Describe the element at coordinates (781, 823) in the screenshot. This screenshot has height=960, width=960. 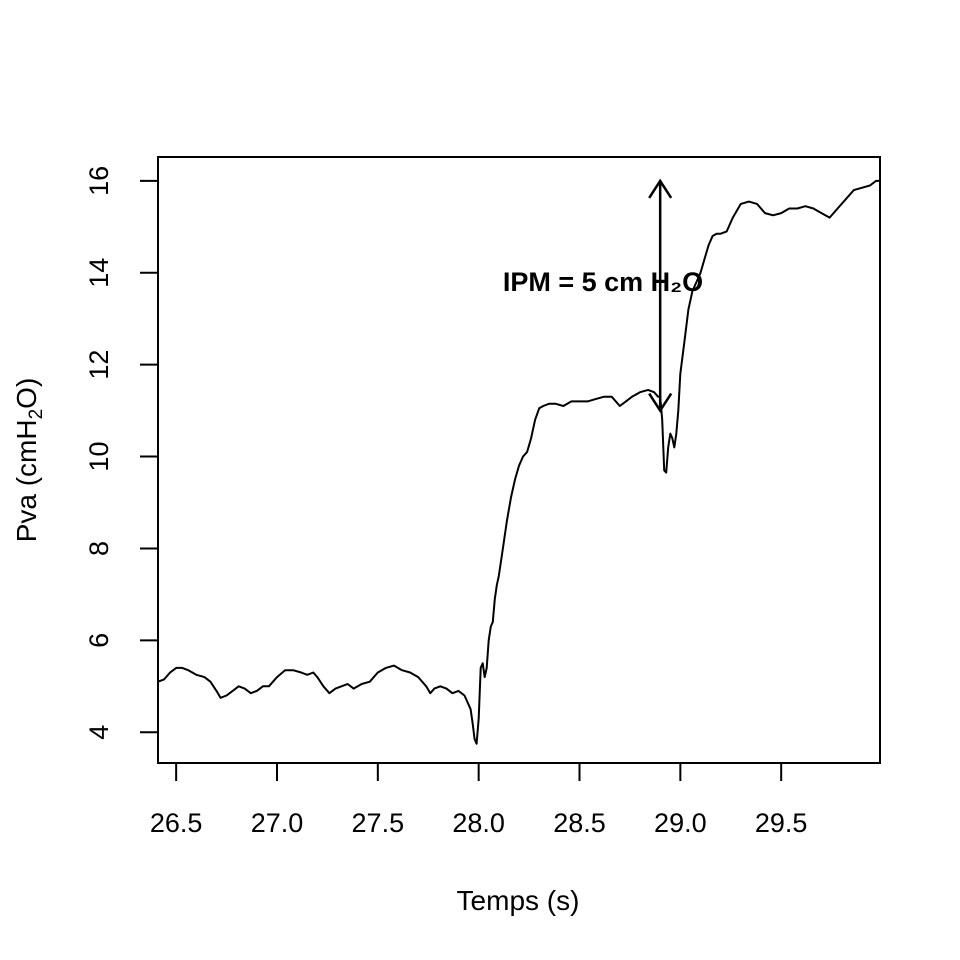
I see `x-tick-label: 29.5` at that location.